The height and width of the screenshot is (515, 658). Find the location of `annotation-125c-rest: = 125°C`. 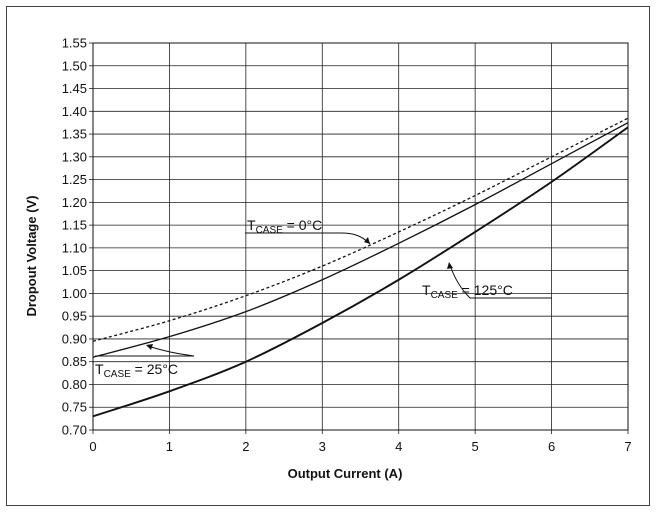

annotation-125c-rest: = 125°C is located at coordinates (485, 290).